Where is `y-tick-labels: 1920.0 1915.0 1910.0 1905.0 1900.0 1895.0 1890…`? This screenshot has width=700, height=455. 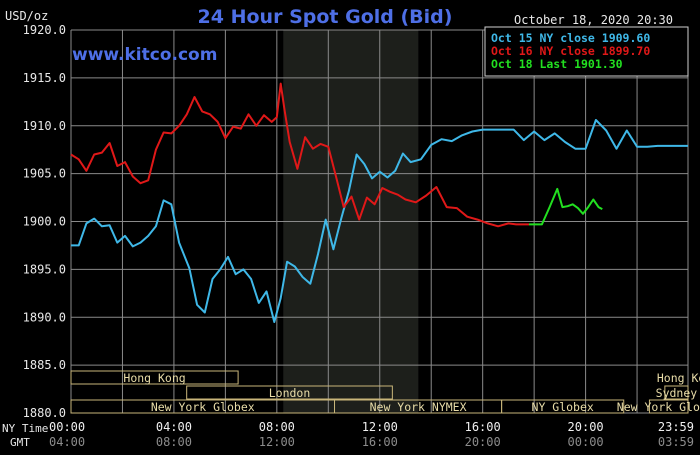 y-tick-labels: 1920.0 1915.0 1910.0 1905.0 1900.0 1895.0 1890… is located at coordinates (44, 221).